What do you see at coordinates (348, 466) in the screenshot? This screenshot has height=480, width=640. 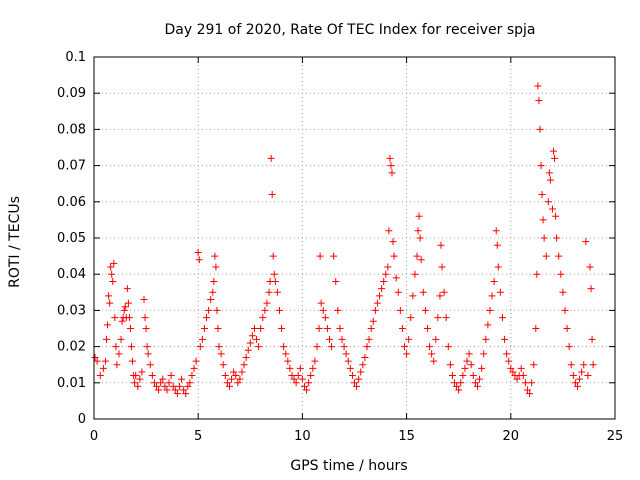 I see `x-axis-label: GPS time / hours` at bounding box center [348, 466].